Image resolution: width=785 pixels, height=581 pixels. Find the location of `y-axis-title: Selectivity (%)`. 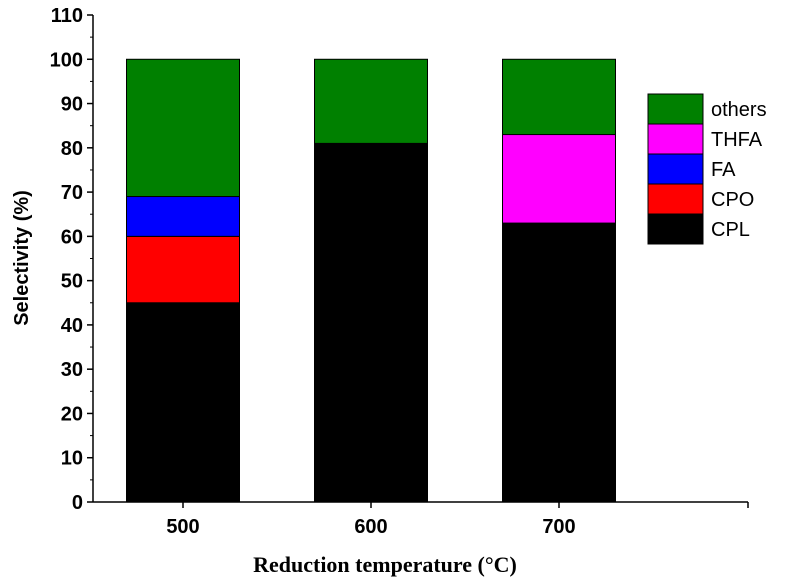

y-axis-title: Selectivity (%) is located at coordinates (22, 258).